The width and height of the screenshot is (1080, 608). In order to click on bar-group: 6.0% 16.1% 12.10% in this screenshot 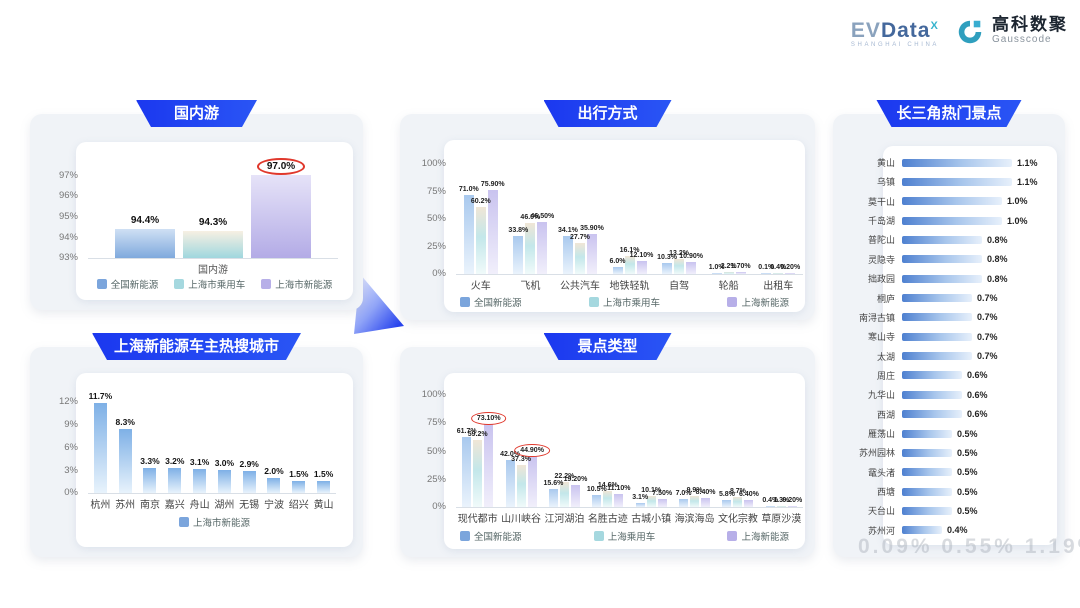, I will do `click(630, 214)`.